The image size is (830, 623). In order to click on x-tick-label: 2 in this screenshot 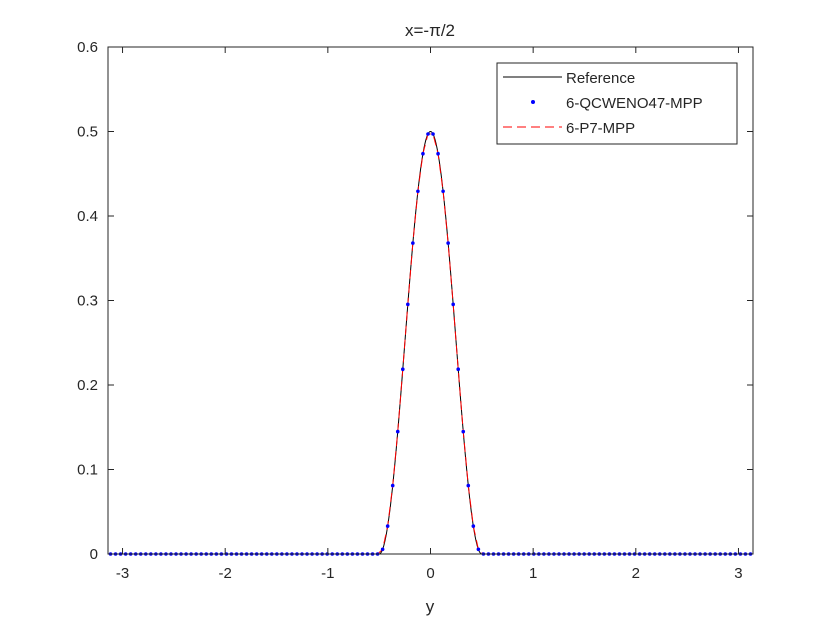, I will do `click(636, 573)`.